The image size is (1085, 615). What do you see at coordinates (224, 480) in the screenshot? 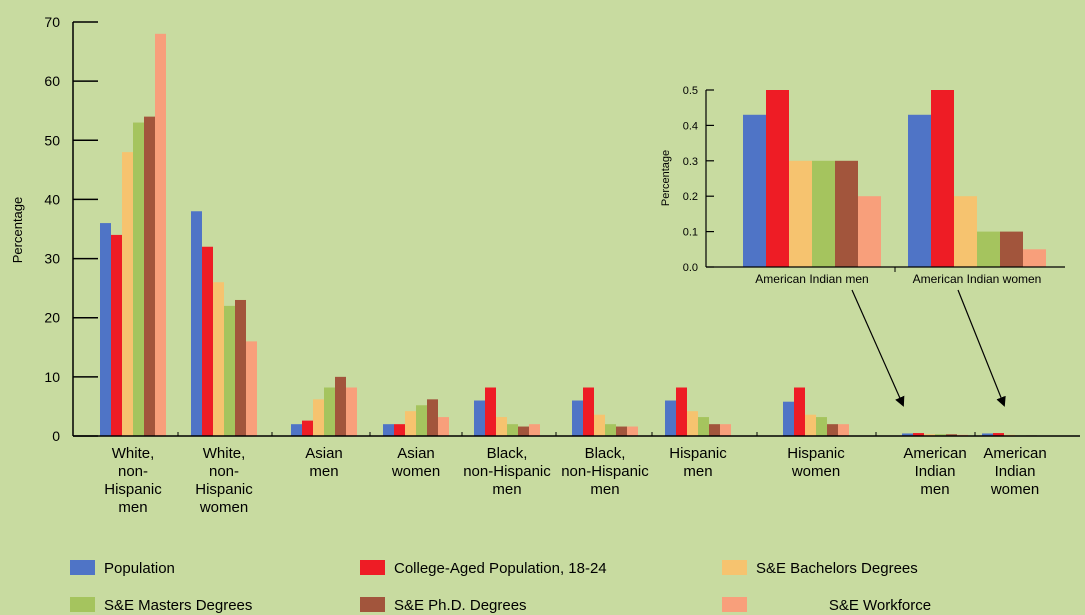
I see `category-label: White, non-Hispanic women` at bounding box center [224, 480].